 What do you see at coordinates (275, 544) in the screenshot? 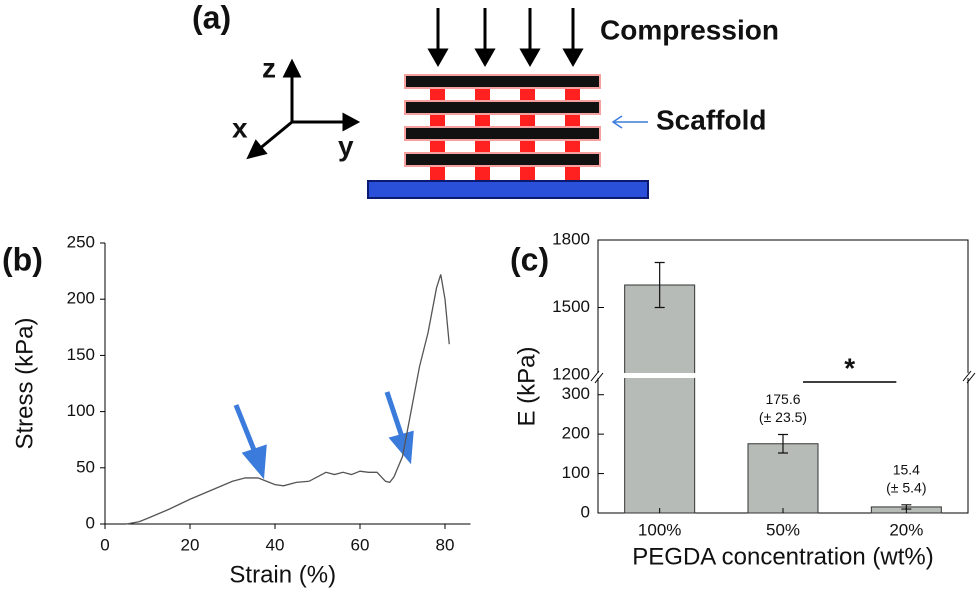
I see `x-tick-label: 40` at bounding box center [275, 544].